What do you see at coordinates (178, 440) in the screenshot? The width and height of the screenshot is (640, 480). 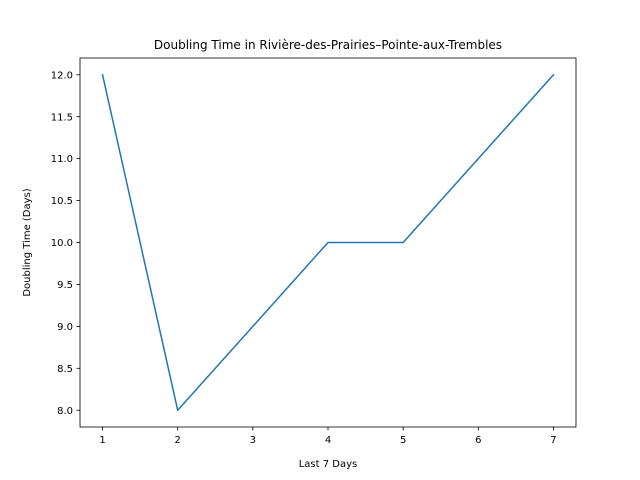 I see `x-tick-label: 2` at bounding box center [178, 440].